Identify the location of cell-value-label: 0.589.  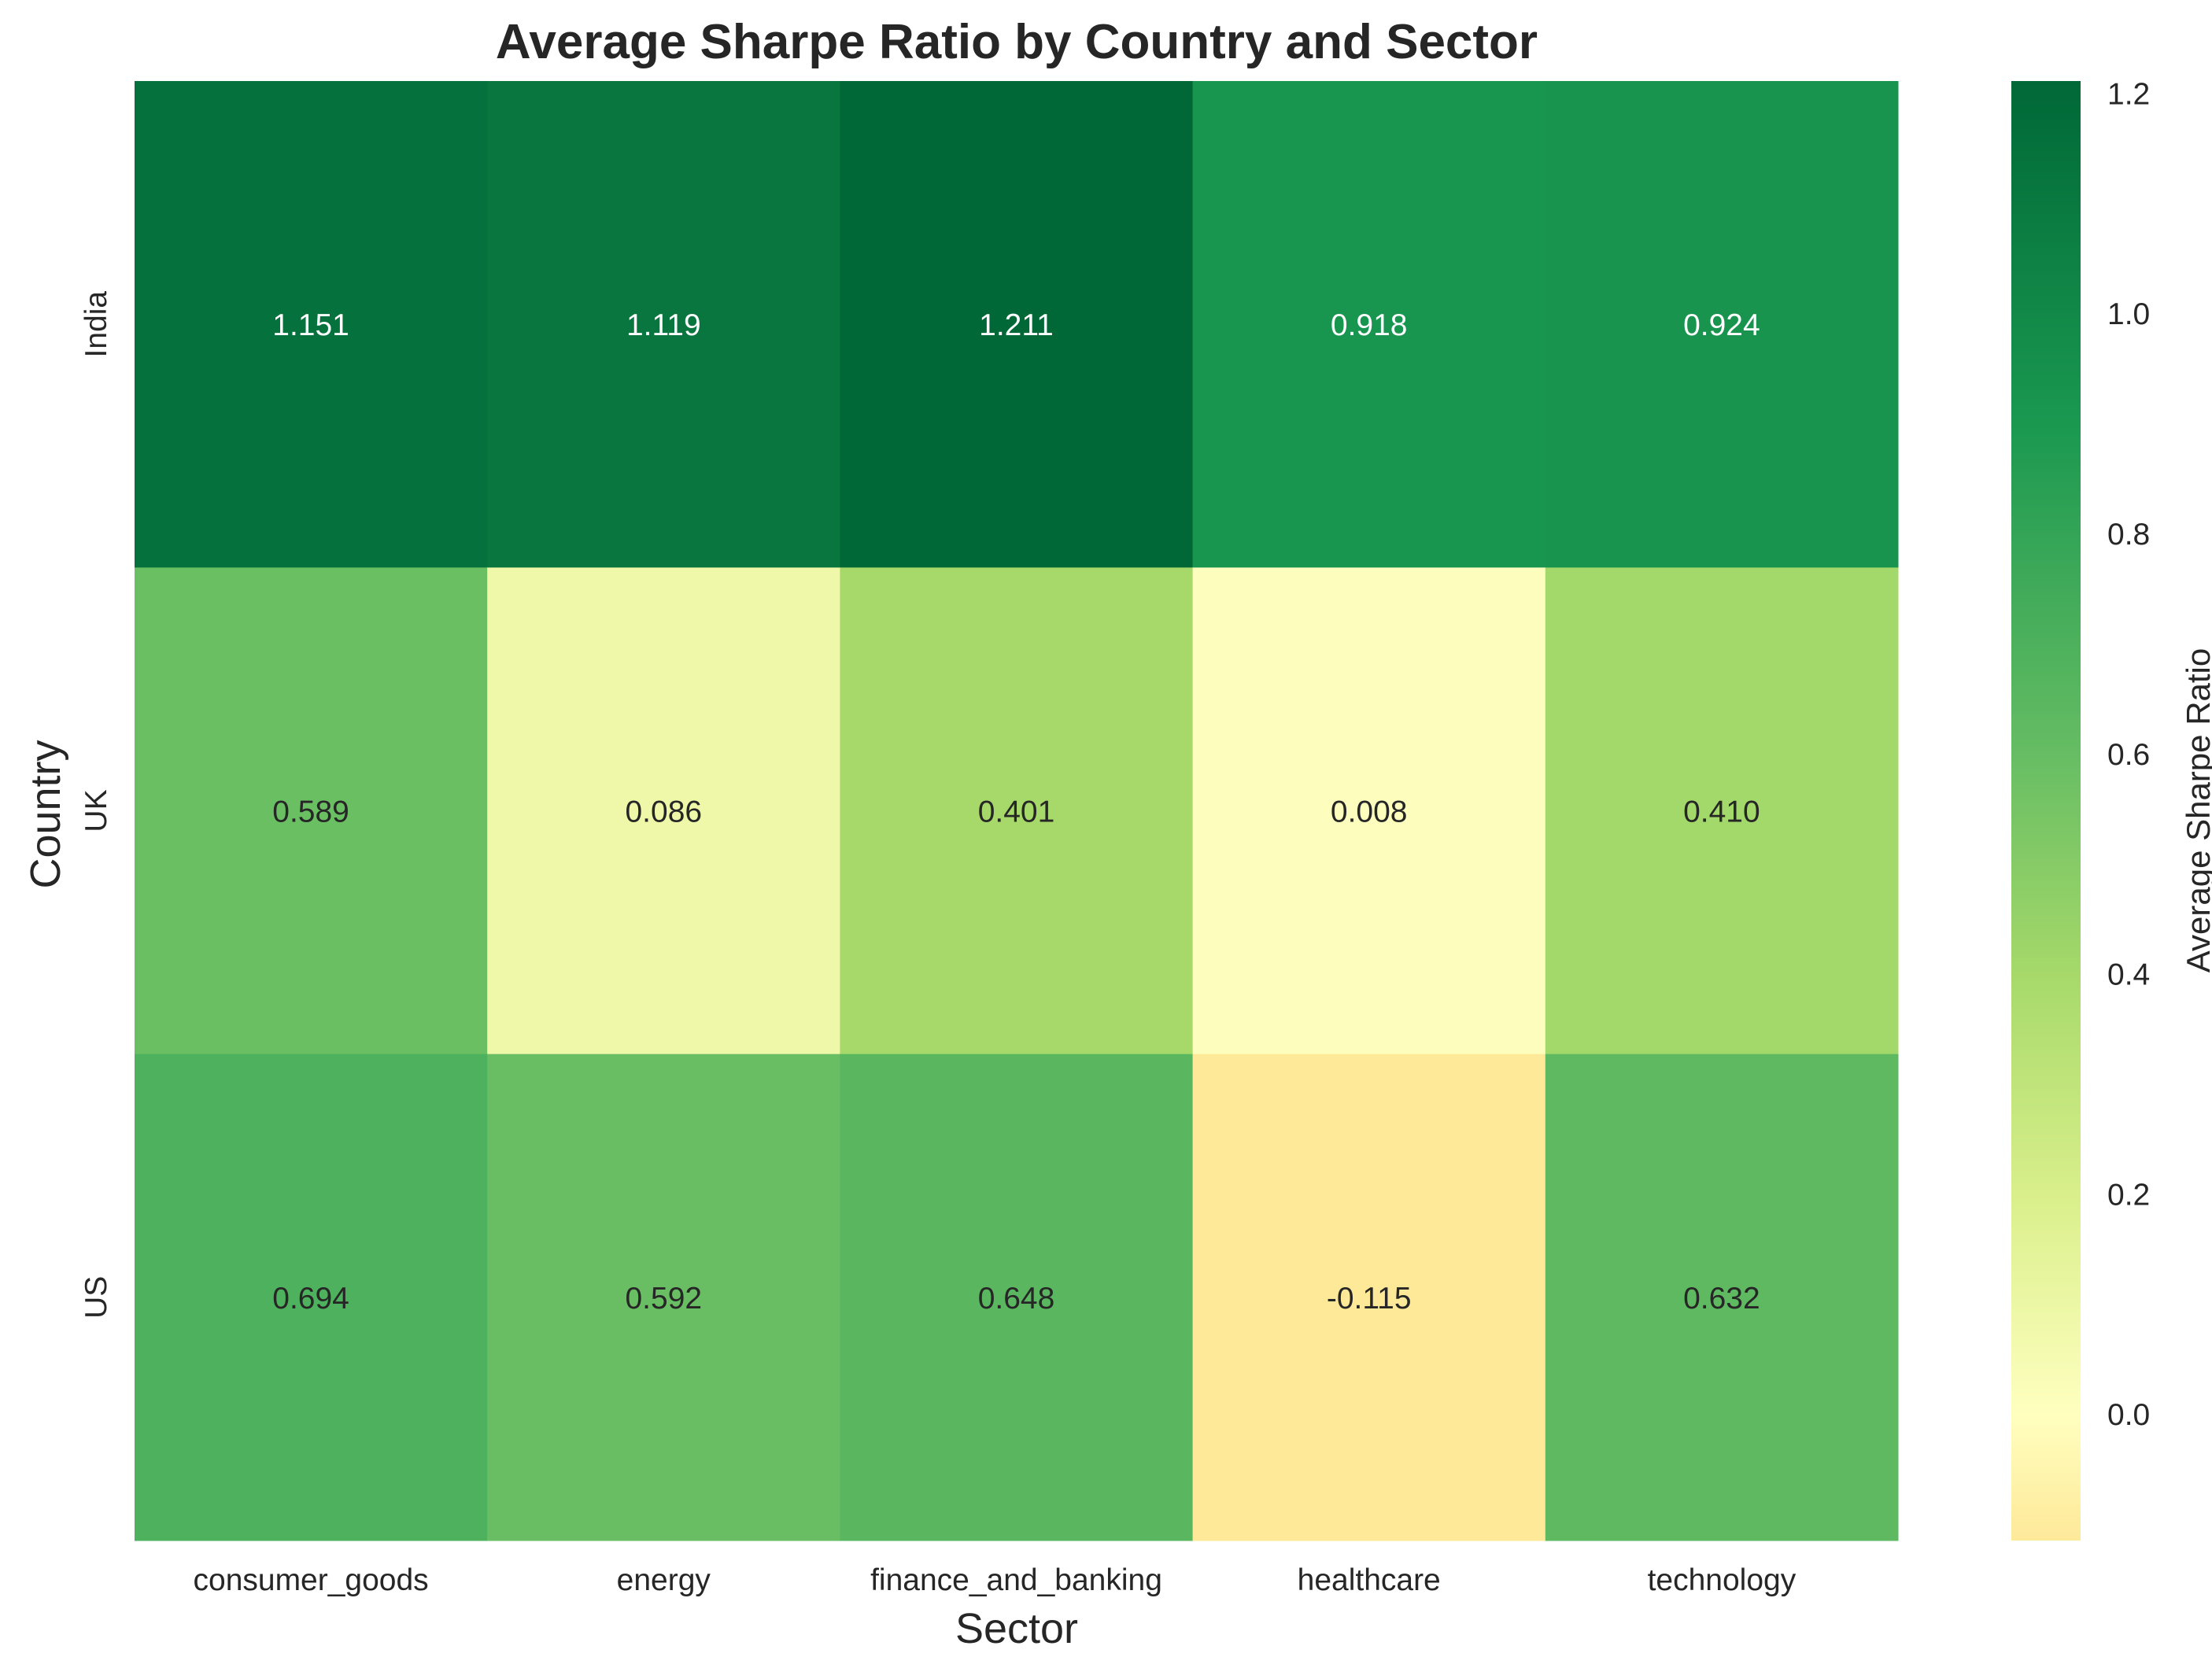
(310, 812).